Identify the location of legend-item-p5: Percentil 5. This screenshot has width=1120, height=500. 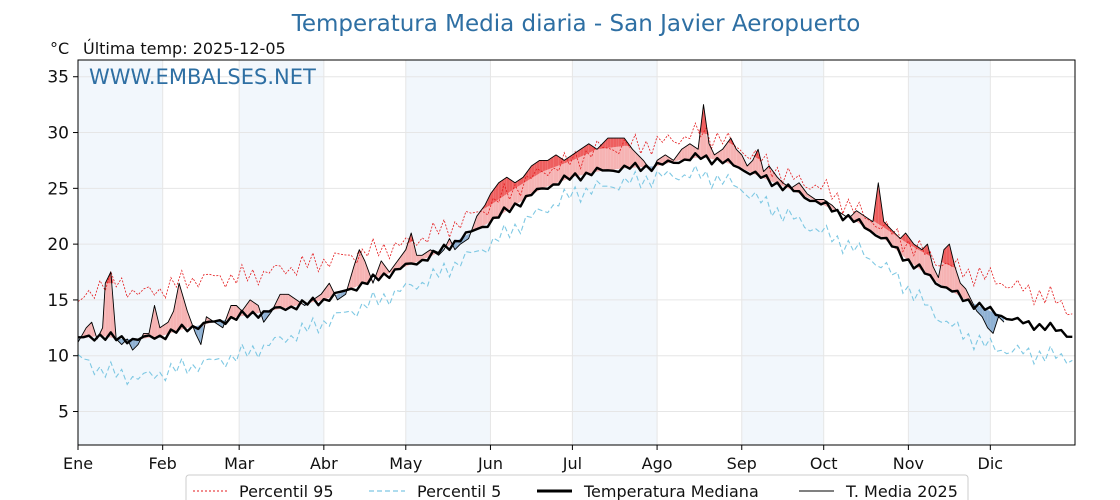
(435, 491).